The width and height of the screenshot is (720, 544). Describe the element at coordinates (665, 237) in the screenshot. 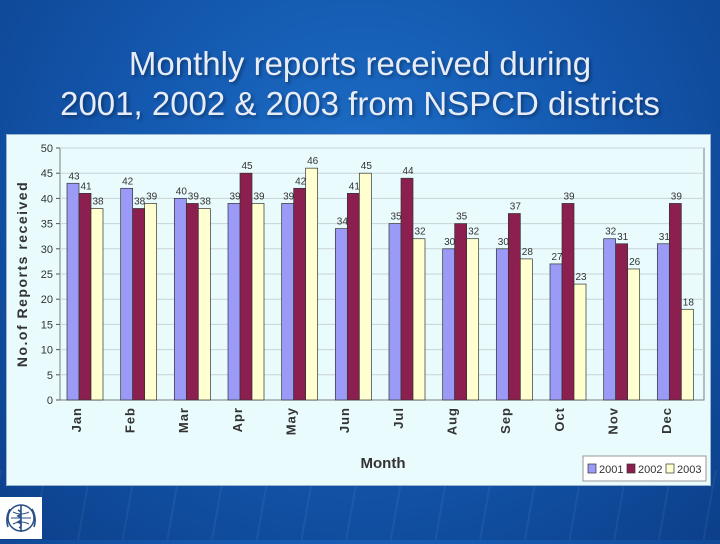

I see `data-label-2001-Dec: 31` at that location.